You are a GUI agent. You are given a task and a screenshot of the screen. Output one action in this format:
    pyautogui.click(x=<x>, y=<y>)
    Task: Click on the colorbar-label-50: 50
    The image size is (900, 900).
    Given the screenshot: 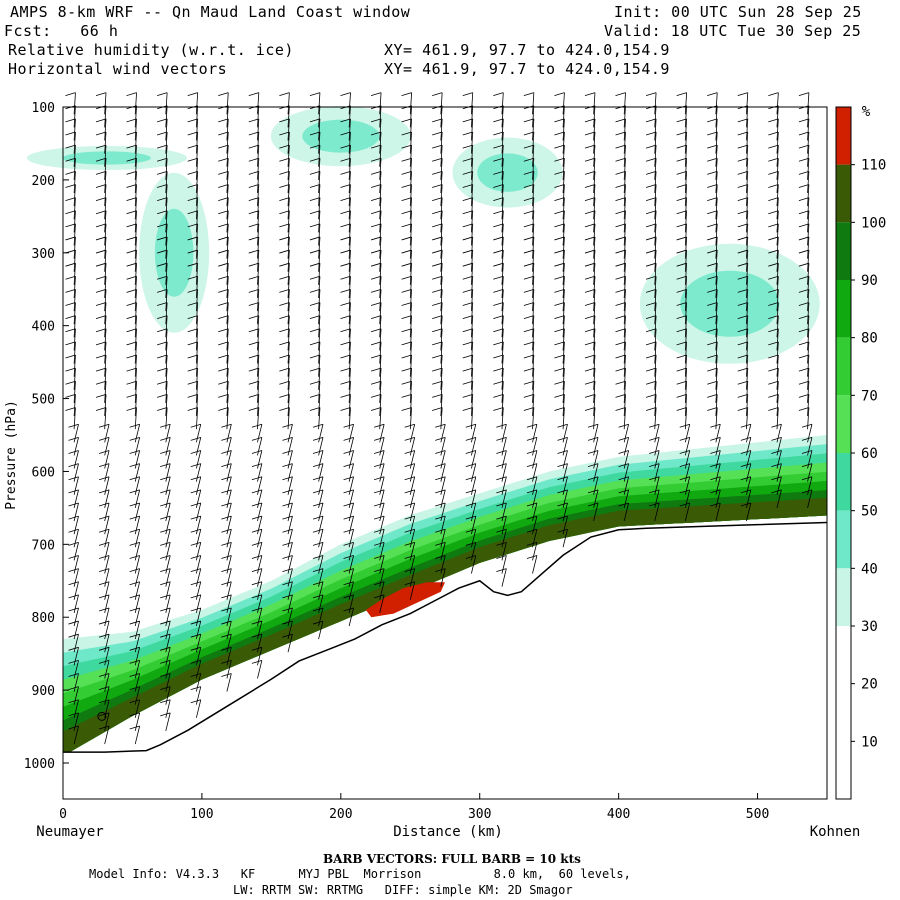 What is the action you would take?
    pyautogui.click(x=869, y=512)
    